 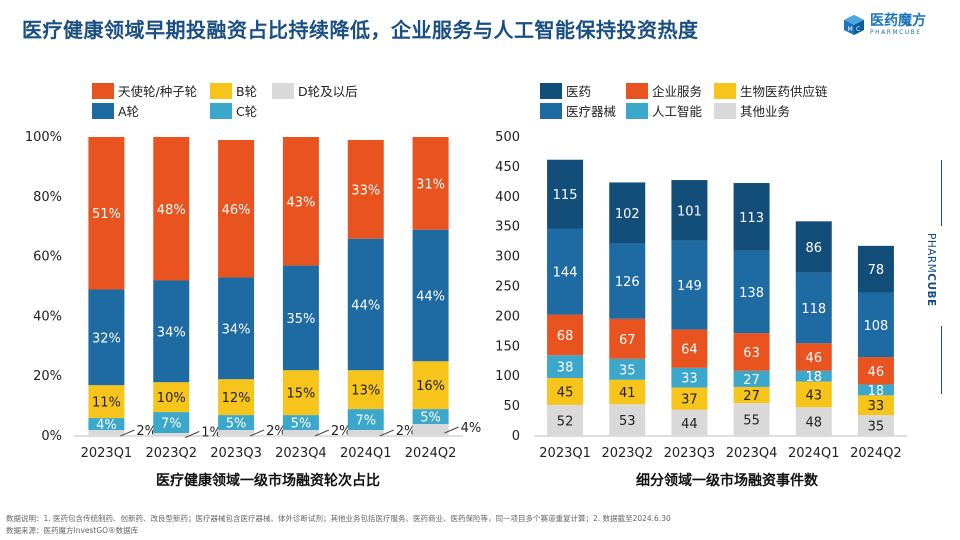 I want to click on side-brand-prefix: PHARM, so click(x=931, y=253).